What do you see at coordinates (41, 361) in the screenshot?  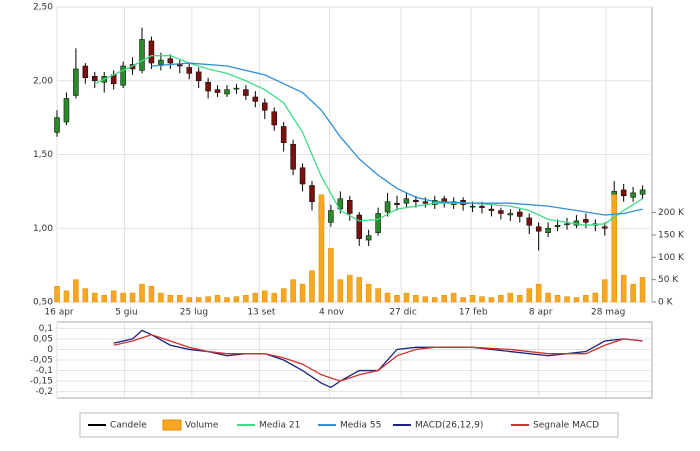 I see `y-tick-label: -0,05` at bounding box center [41, 361].